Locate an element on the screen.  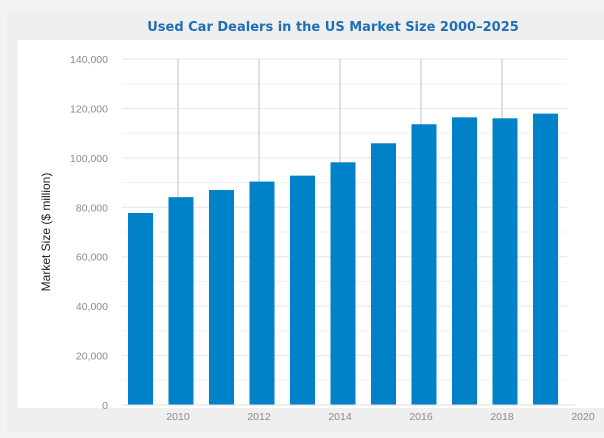
bar-2016 is located at coordinates (424, 264).